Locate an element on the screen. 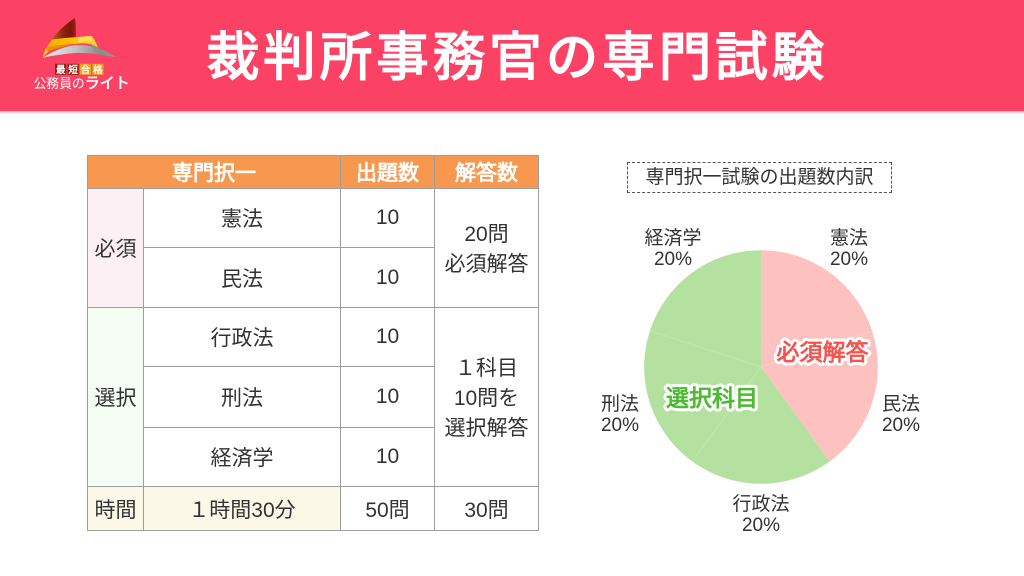  svg-text: 短 is located at coordinates (72, 70).